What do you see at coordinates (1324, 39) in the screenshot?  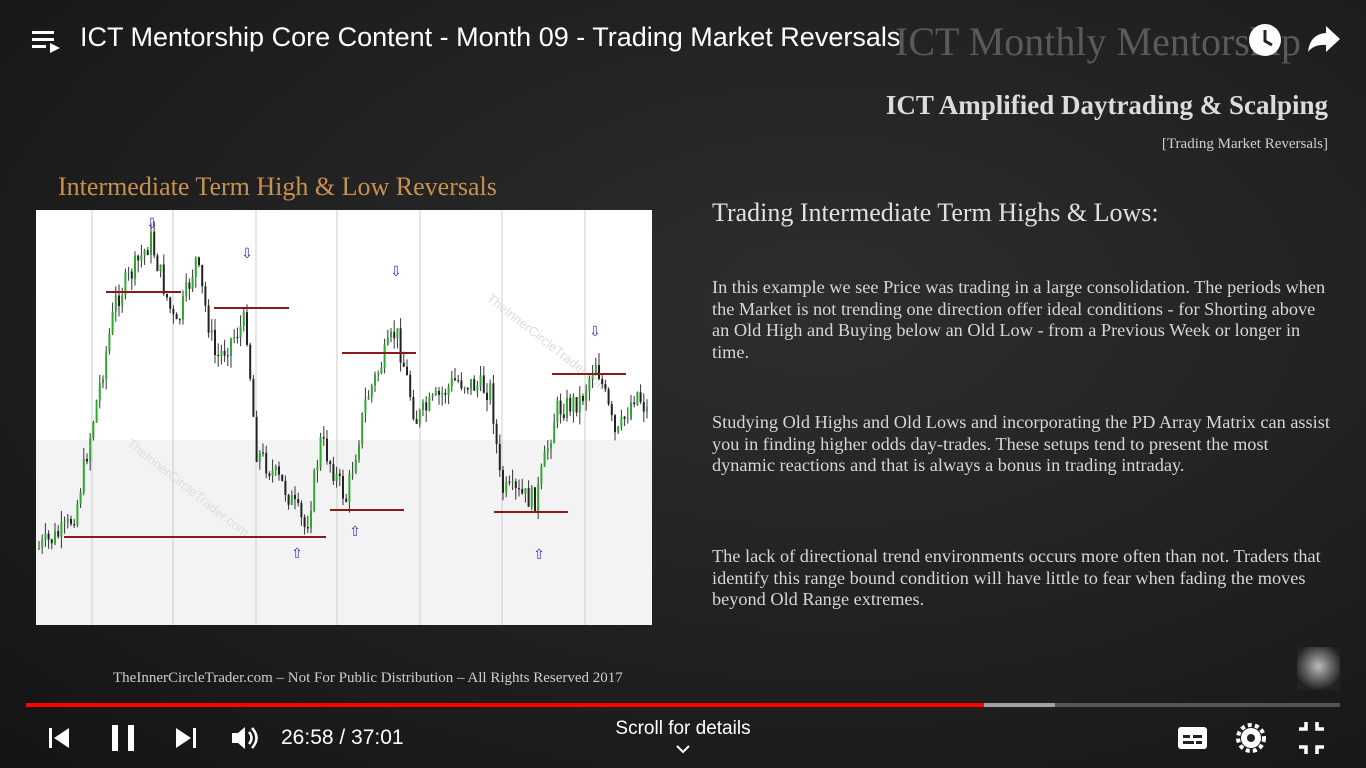 I see `share-icon` at bounding box center [1324, 39].